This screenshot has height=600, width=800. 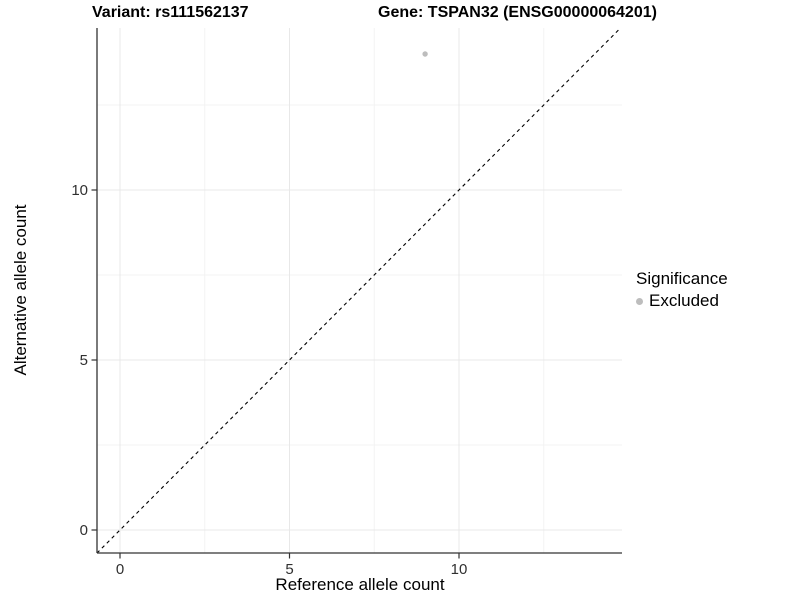 I want to click on legend-title: Significance, so click(x=682, y=278).